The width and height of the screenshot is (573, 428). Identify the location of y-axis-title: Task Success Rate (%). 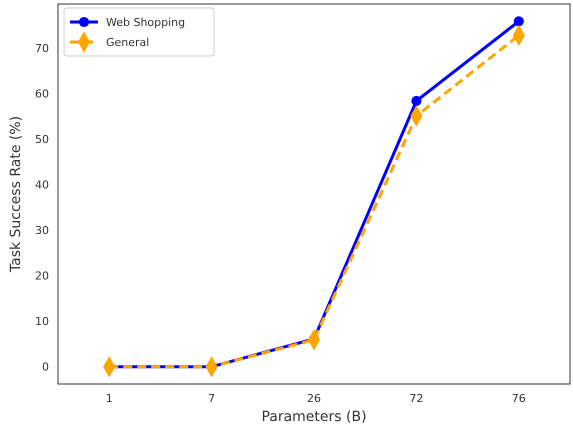
(16, 195).